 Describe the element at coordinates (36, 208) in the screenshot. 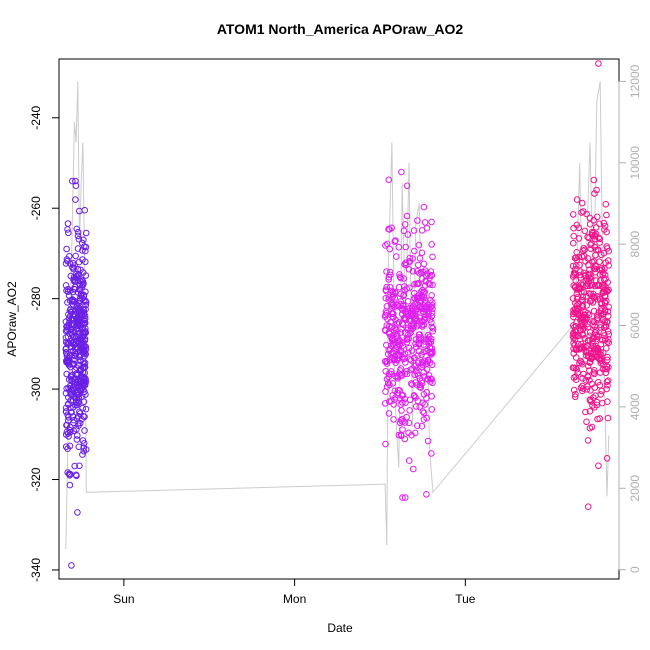

I see `y-tick-label: -260` at that location.